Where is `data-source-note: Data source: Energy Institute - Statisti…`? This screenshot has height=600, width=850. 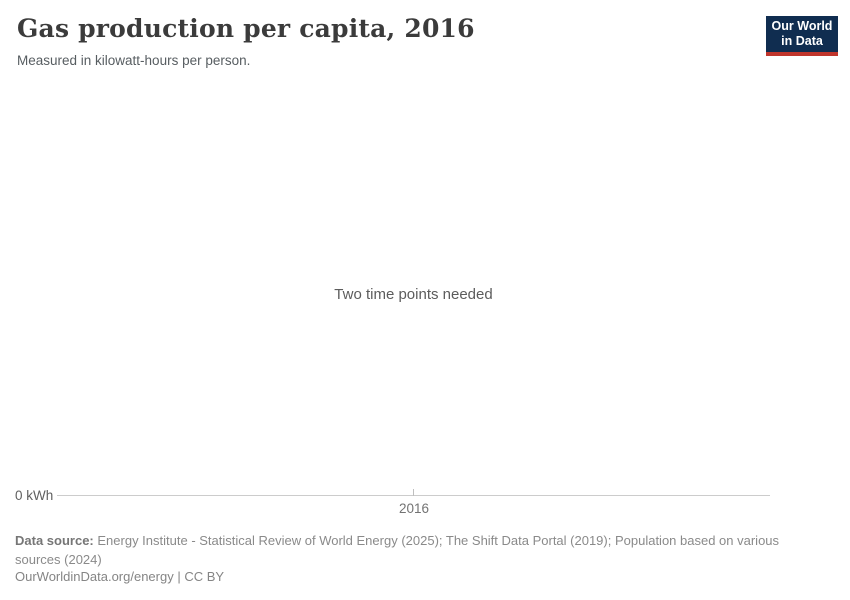
data-source-note: Data source: Energy Institute - Statisti… is located at coordinates (416, 550).